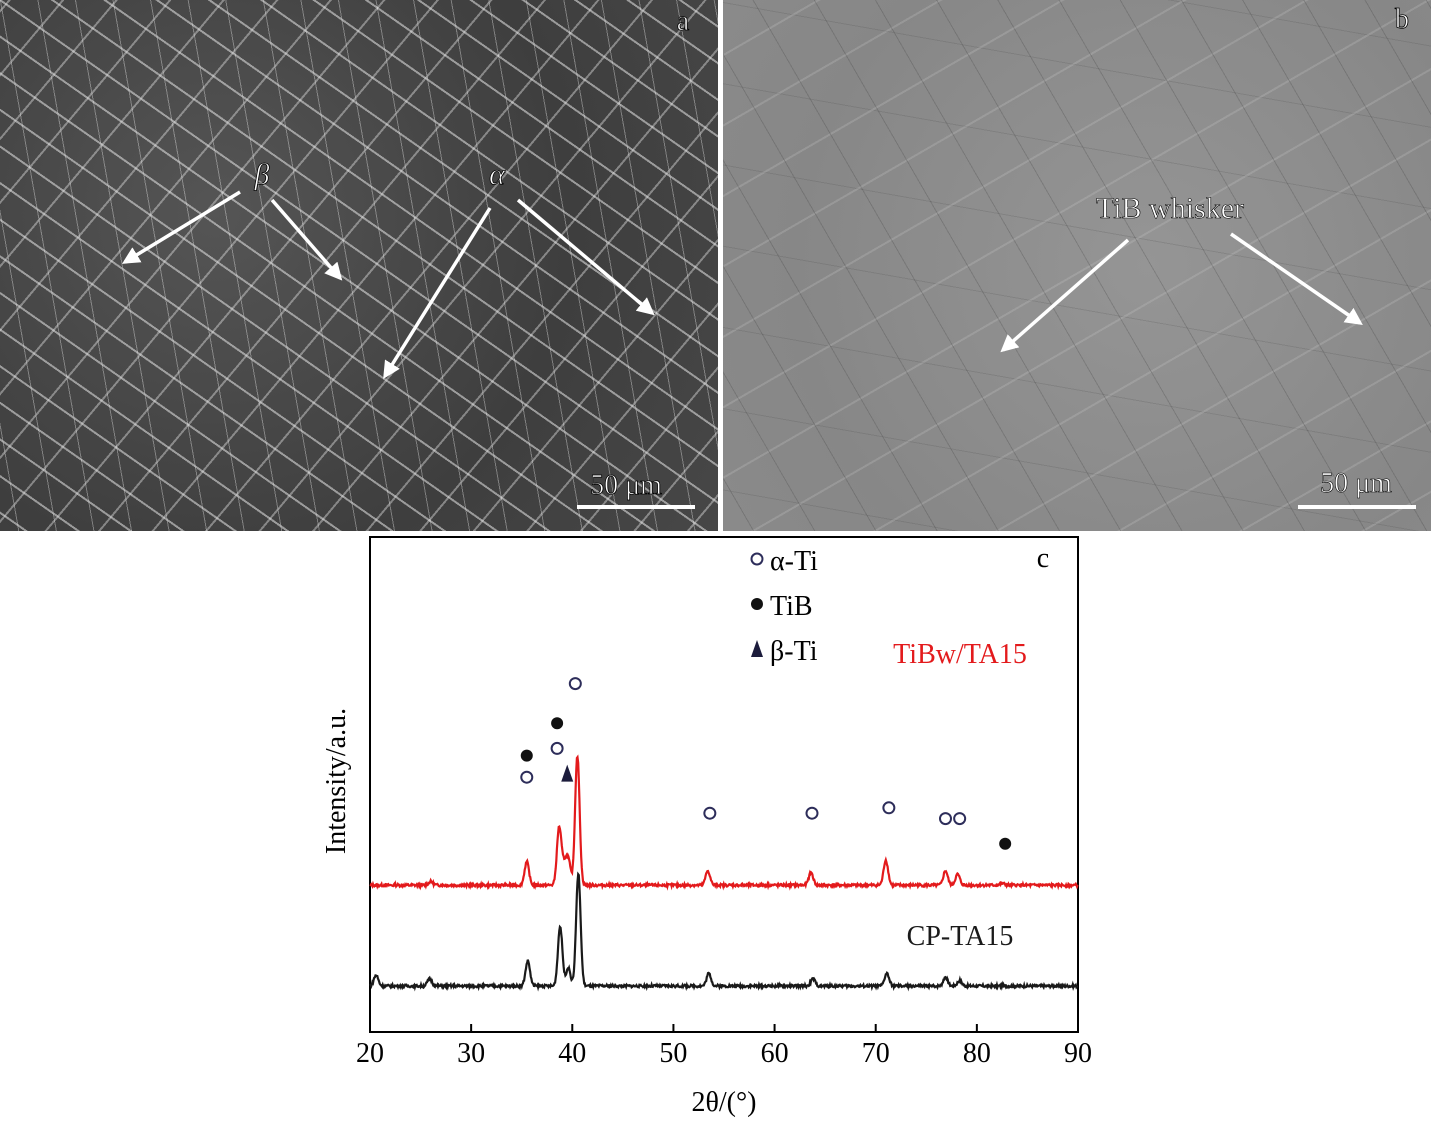 The height and width of the screenshot is (1132, 1431). I want to click on panel-a-scale-bar, so click(636, 507).